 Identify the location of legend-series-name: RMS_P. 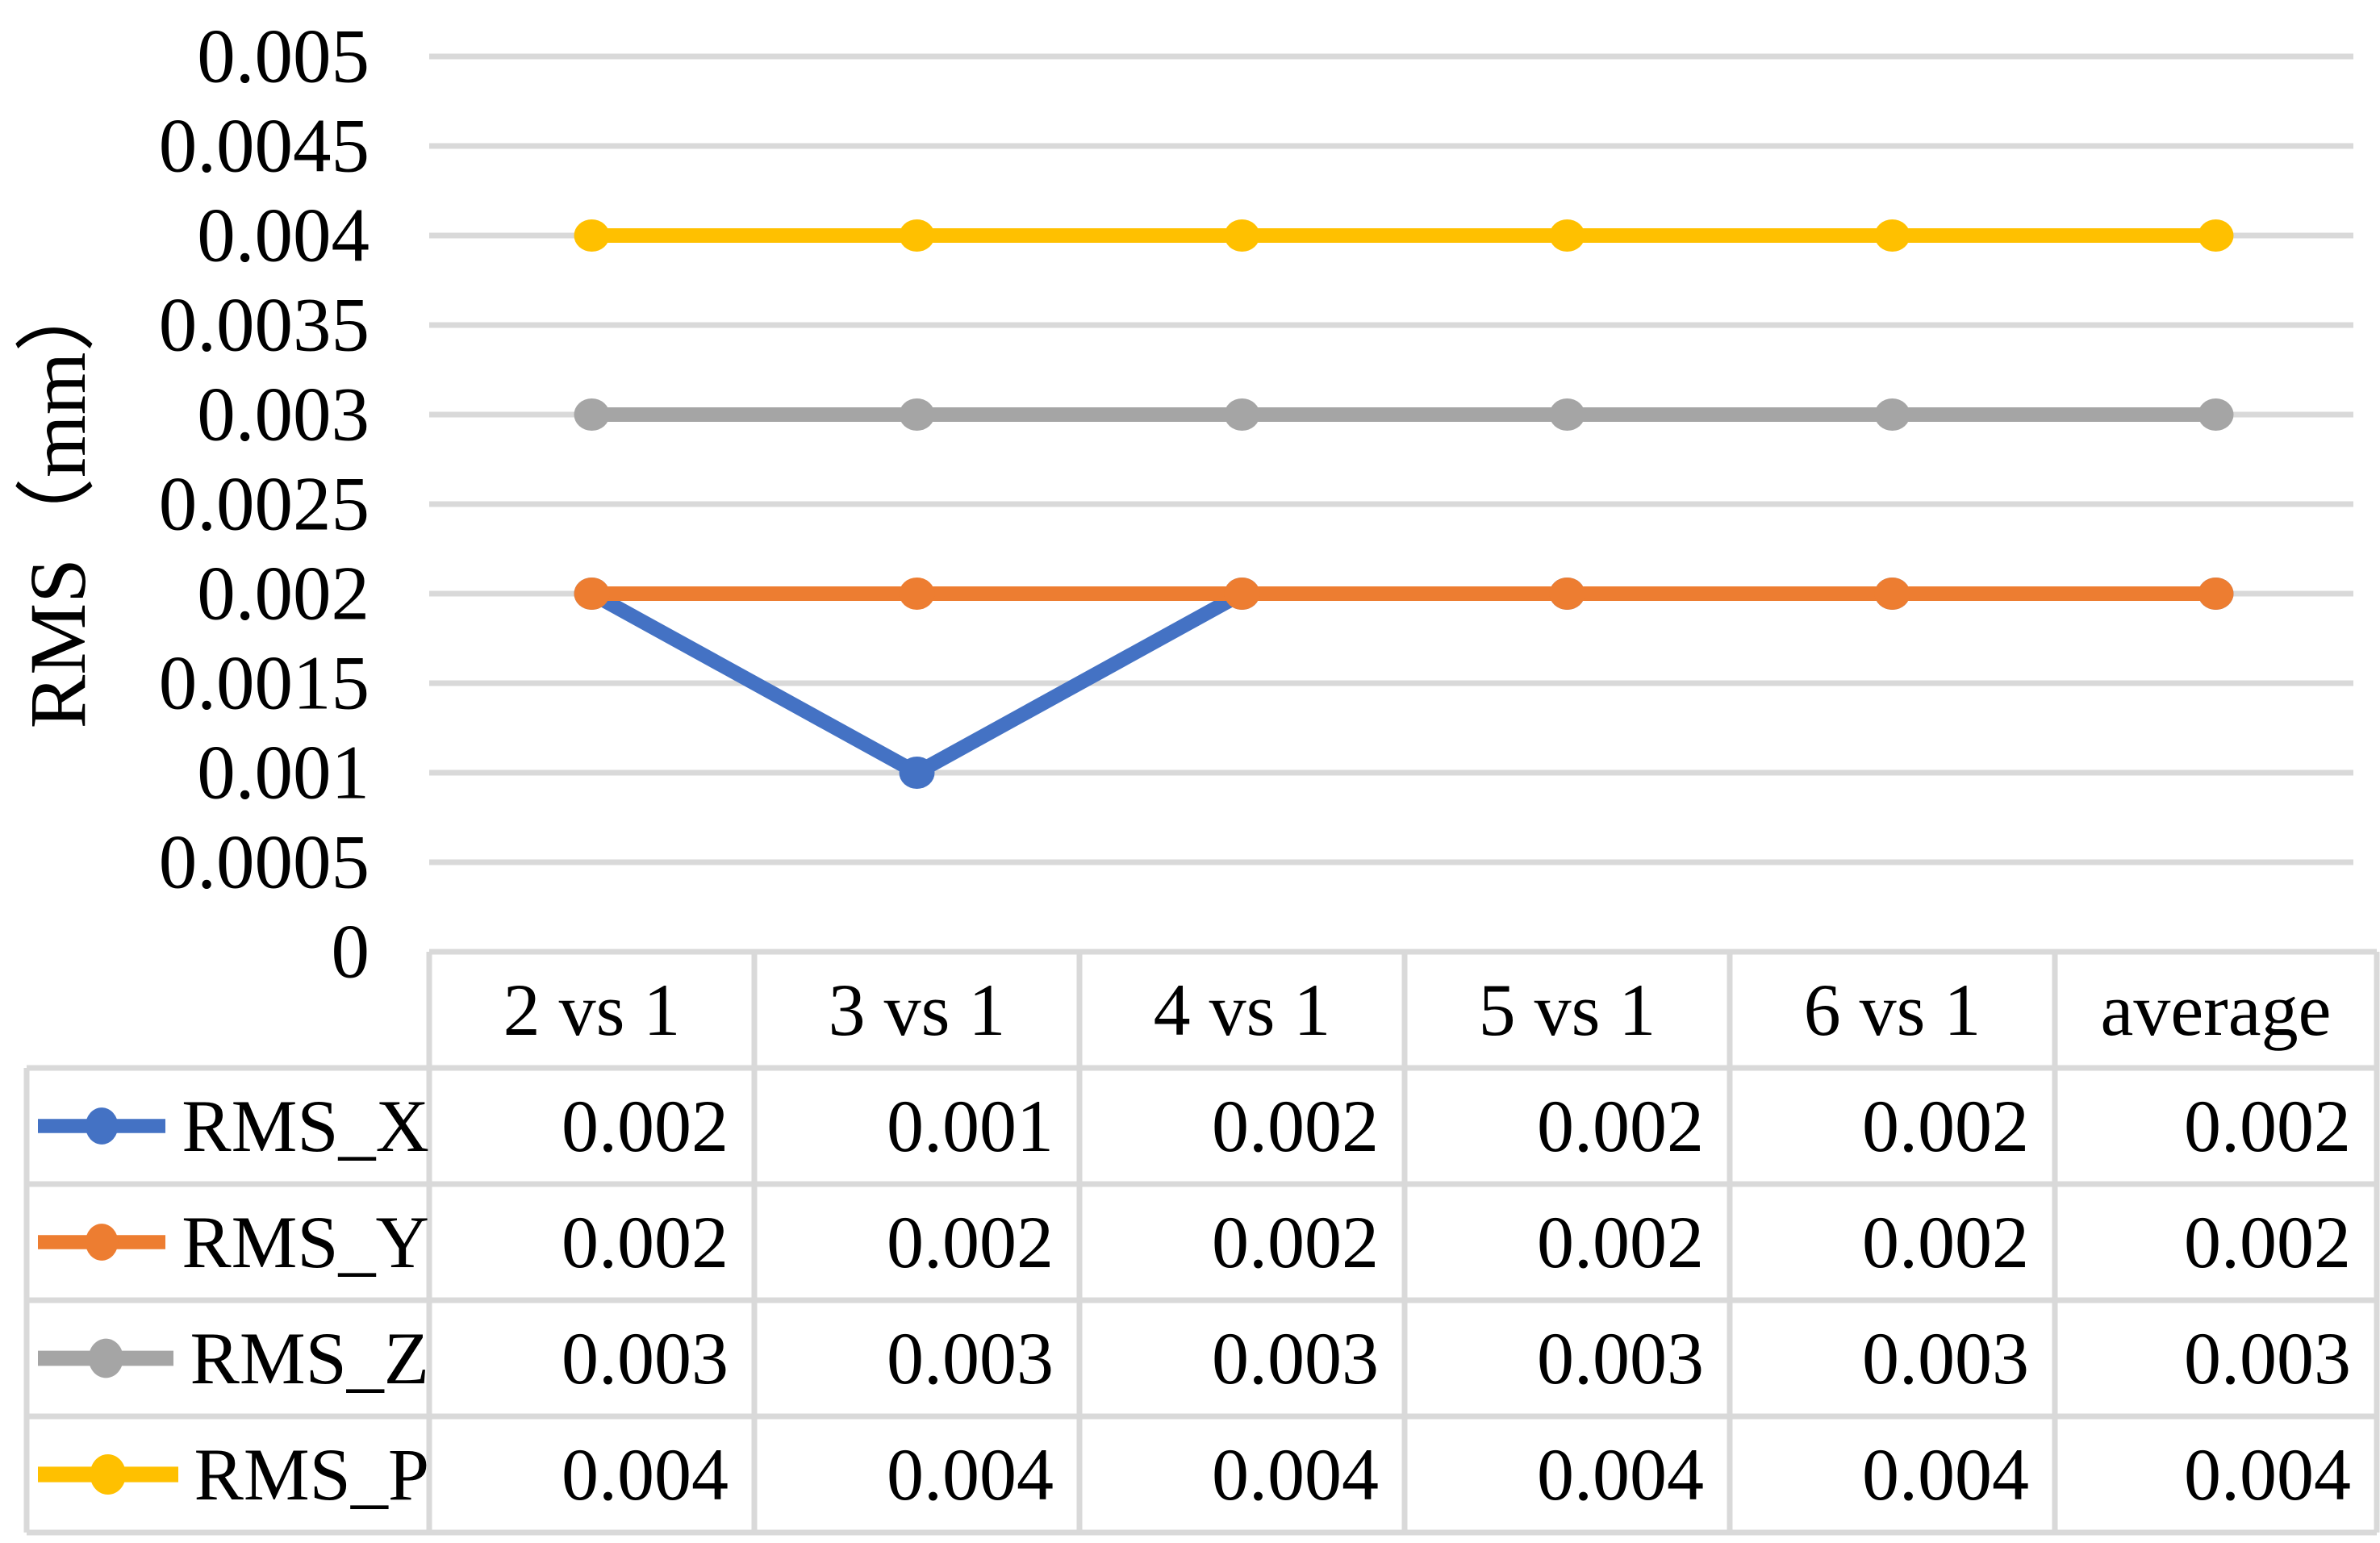
(312, 1474).